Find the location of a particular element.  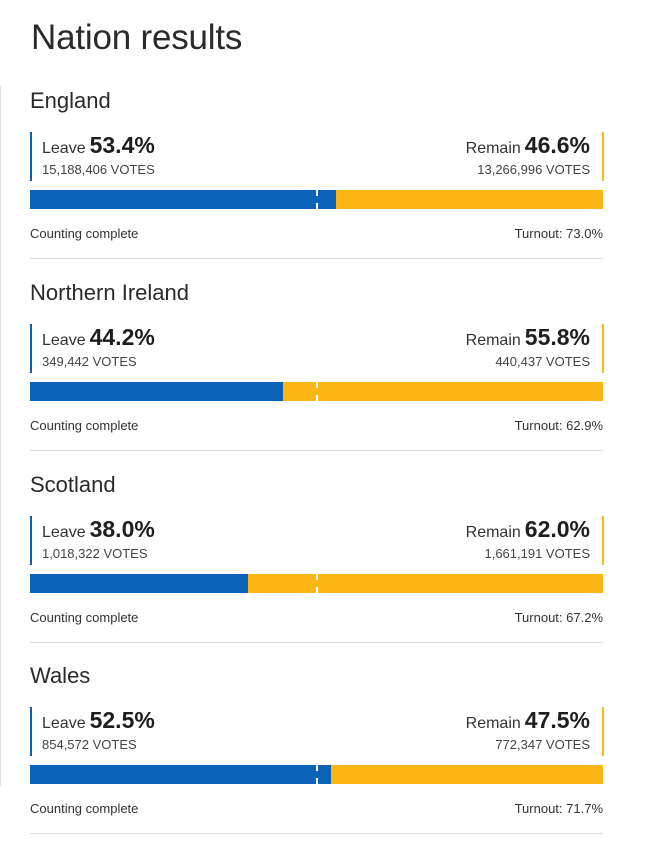

remain-votes: 13,266,996 VOTES is located at coordinates (533, 169).